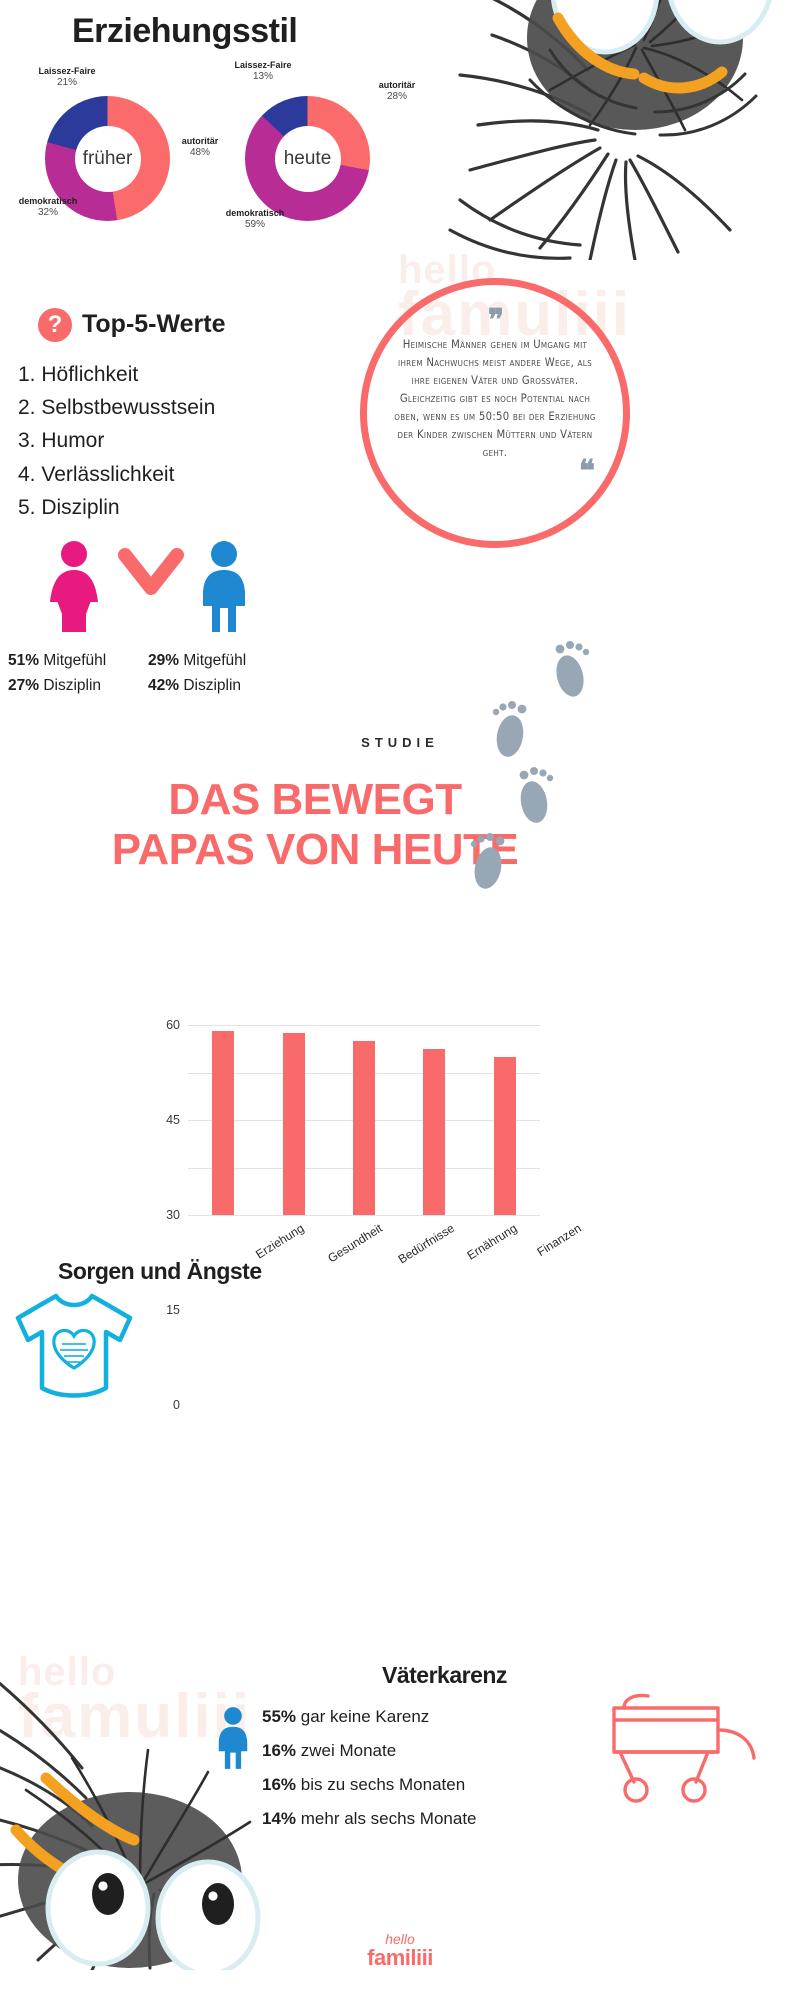  What do you see at coordinates (164, 660) in the screenshot?
I see `stat-pct: 29%` at bounding box center [164, 660].